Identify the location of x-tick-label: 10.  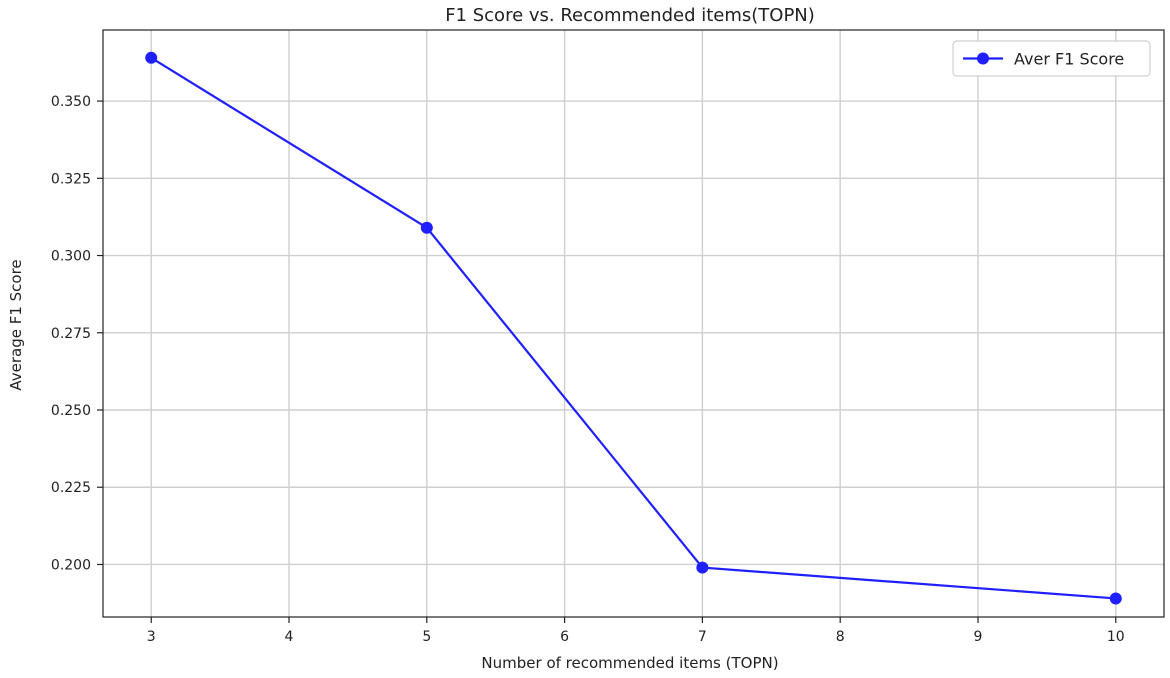
(1116, 637).